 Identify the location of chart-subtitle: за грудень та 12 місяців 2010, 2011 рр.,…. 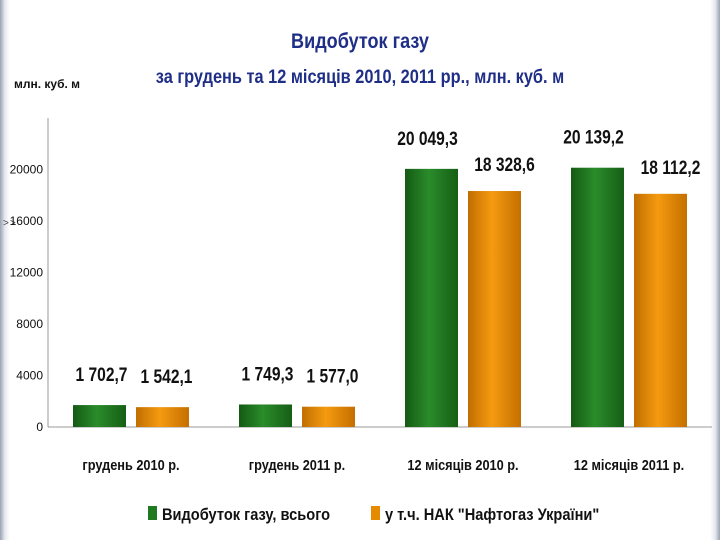
(360, 77).